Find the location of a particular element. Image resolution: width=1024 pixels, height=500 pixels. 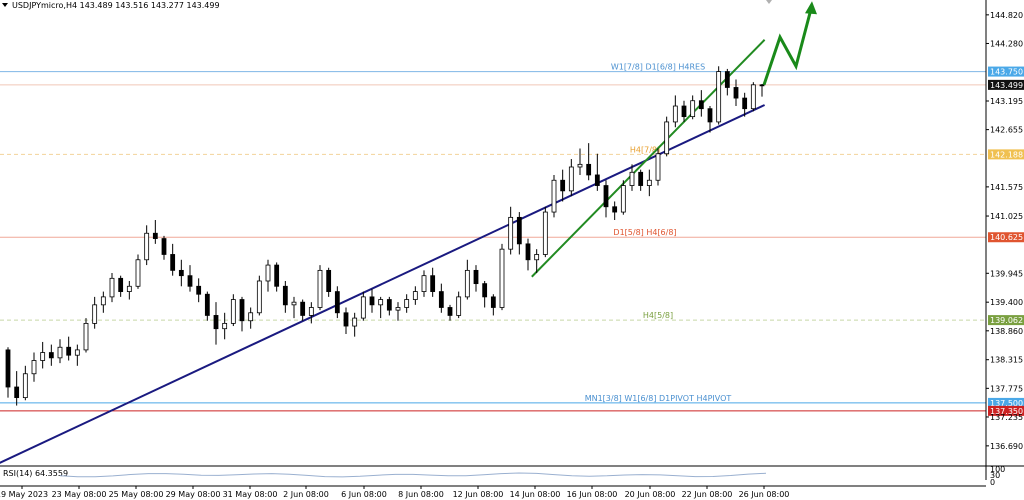

time-tick-label: 31 May 08:00 is located at coordinates (250, 494).